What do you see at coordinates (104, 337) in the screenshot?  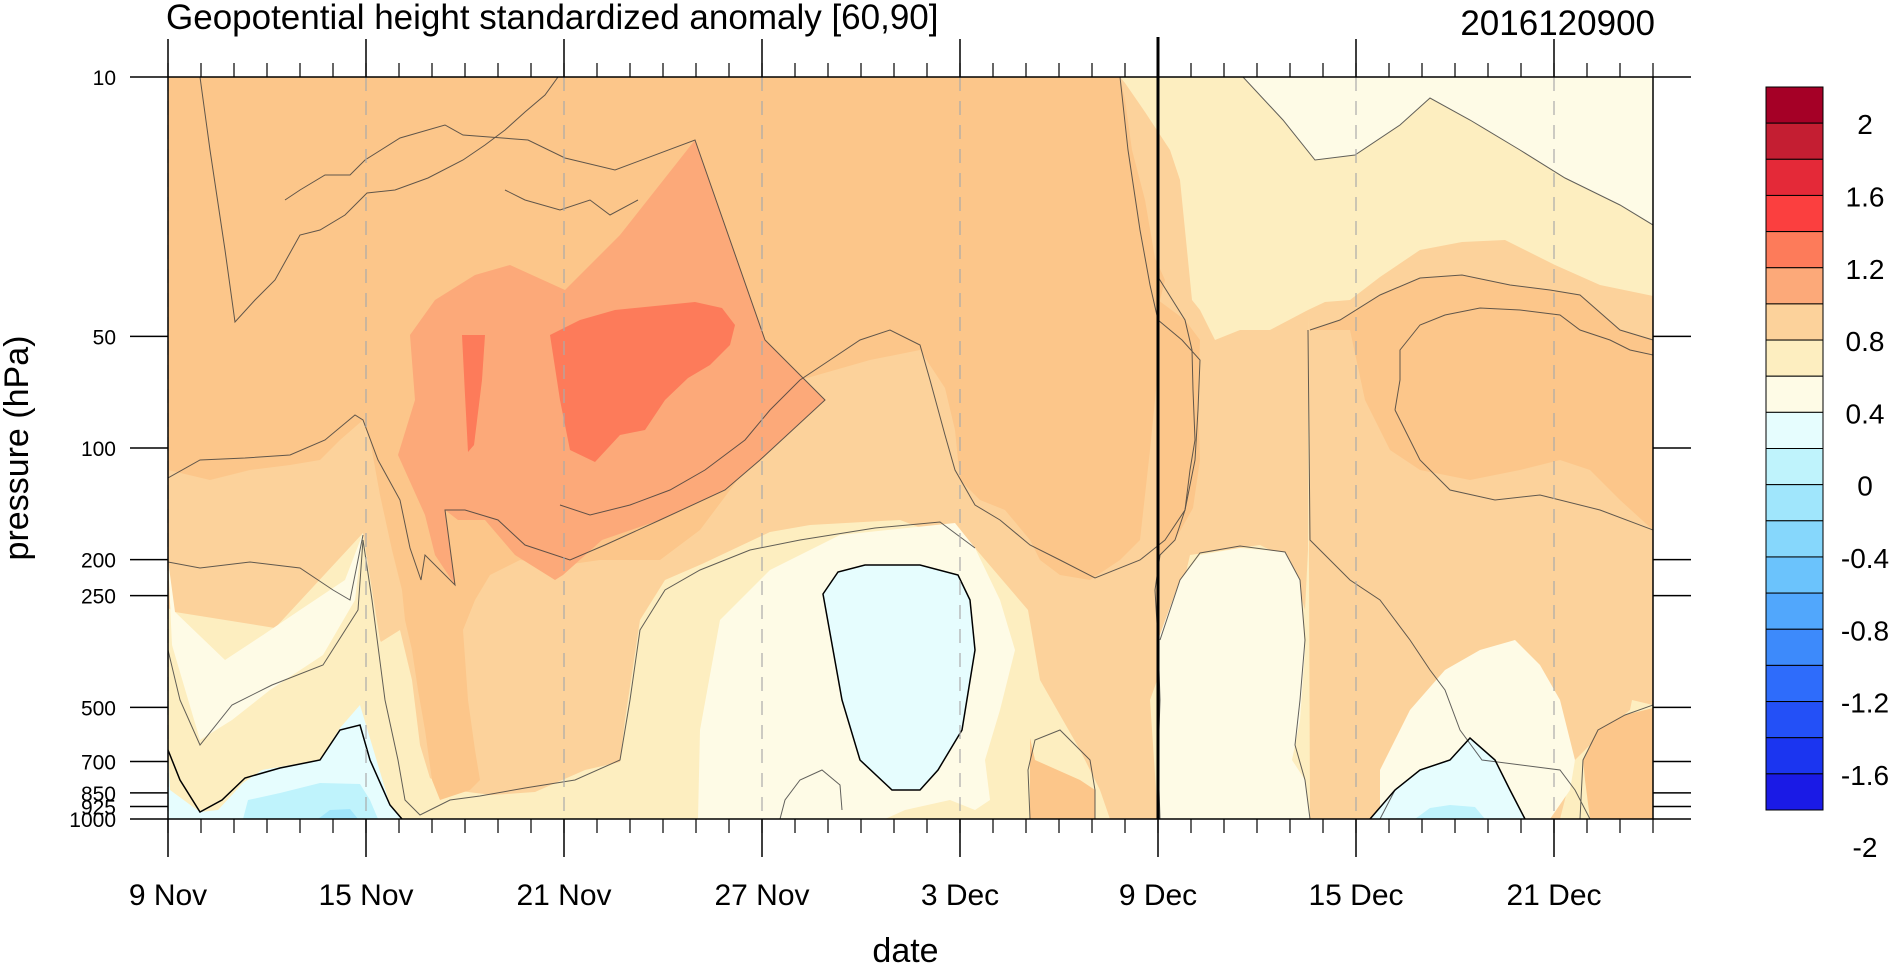 I see `y-tick-label: 50` at bounding box center [104, 337].